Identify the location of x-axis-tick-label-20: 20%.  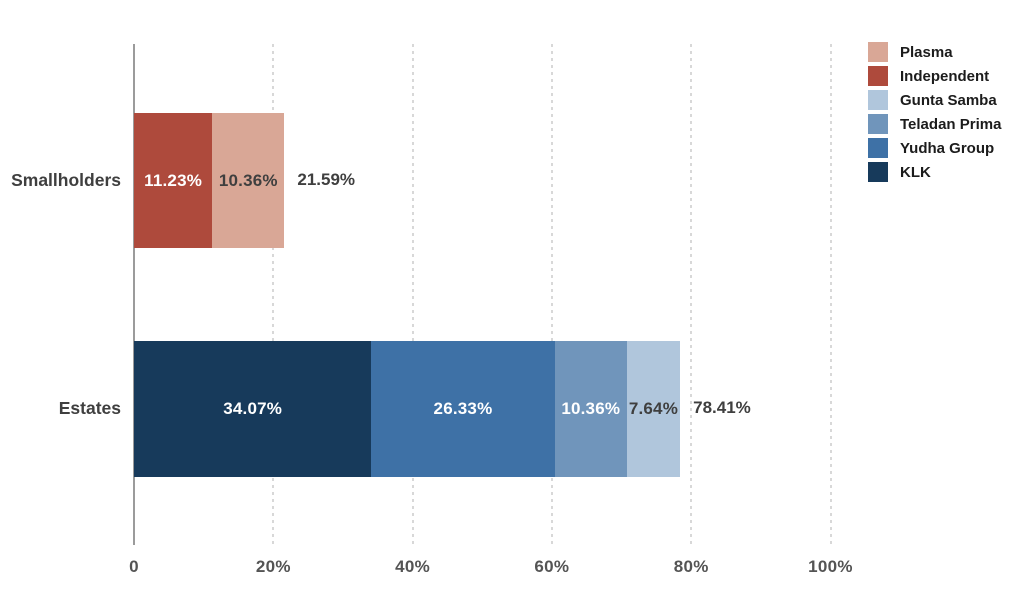
(273, 566).